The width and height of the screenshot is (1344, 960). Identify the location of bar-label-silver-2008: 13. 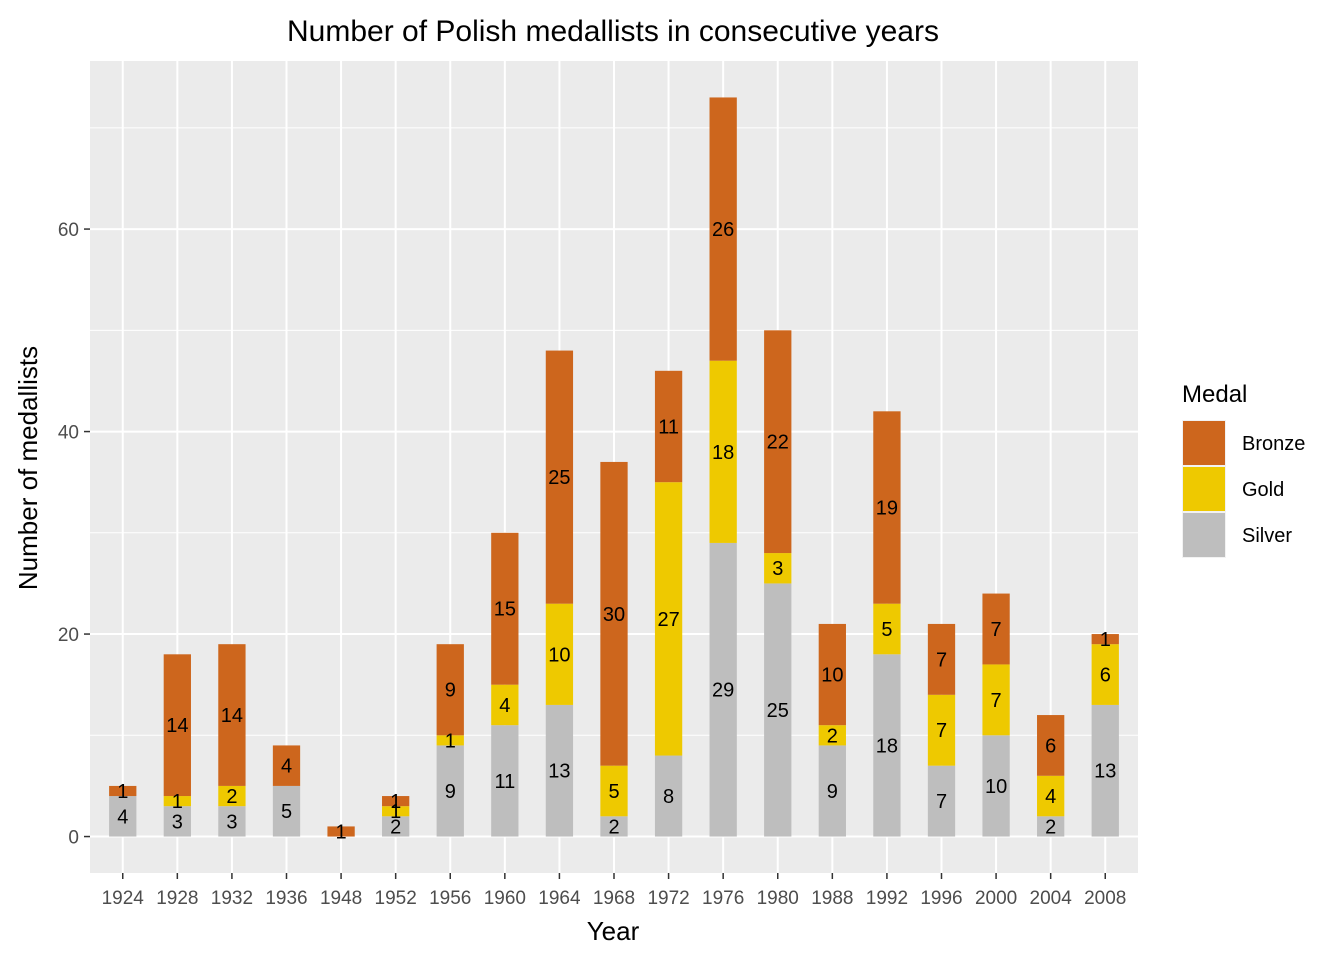
(1105, 772).